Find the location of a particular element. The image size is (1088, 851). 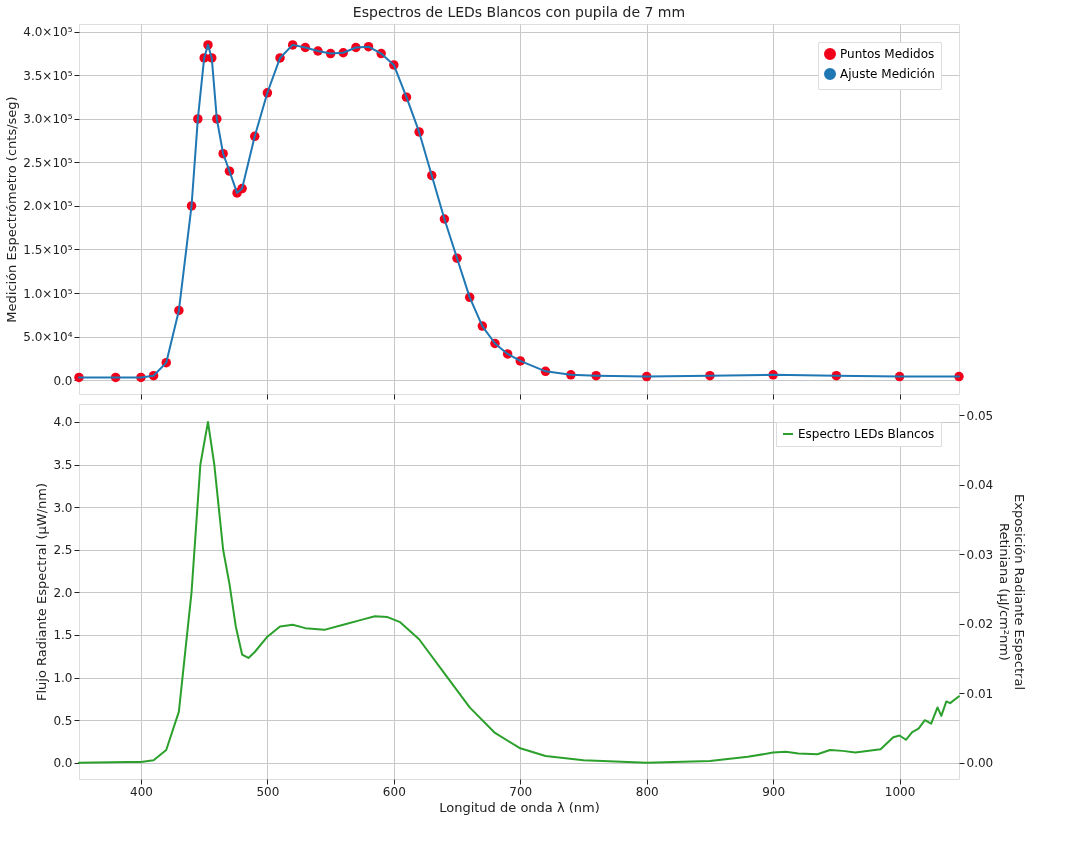

y-tick-label: 2.5×10⁵ is located at coordinates (48, 162).